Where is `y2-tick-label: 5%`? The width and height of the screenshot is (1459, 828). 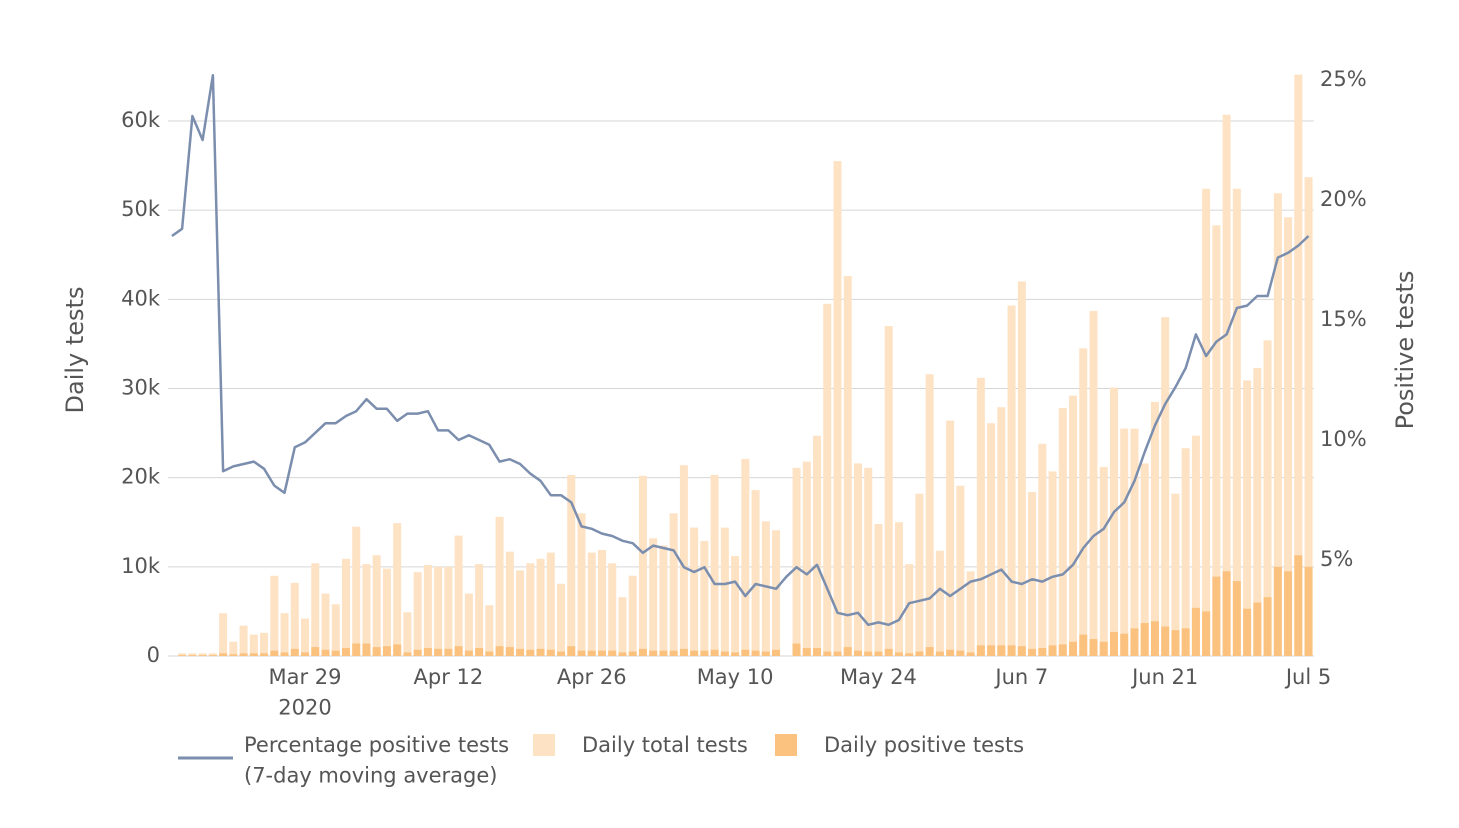
y2-tick-label: 5% is located at coordinates (1336, 559).